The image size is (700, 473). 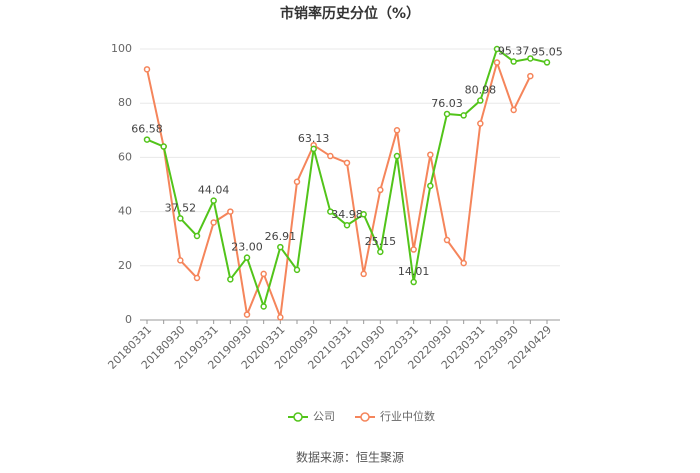 I want to click on data-label: 80.98, so click(x=481, y=90).